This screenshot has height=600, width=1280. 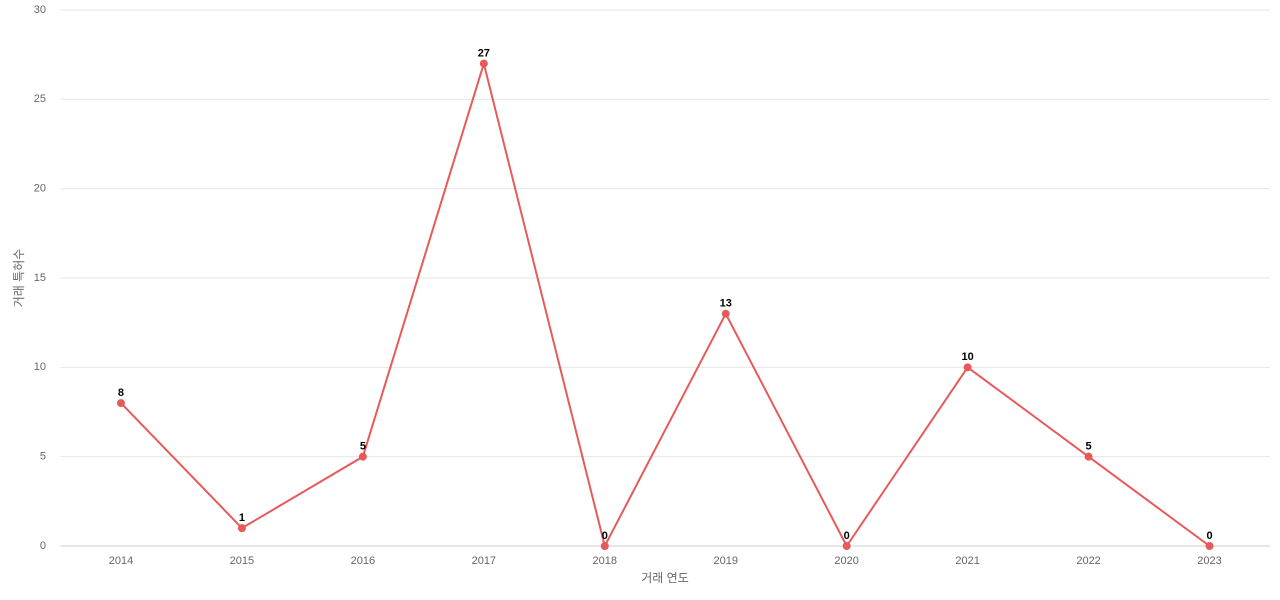 I want to click on x-tick-label: 2022, so click(x=1088, y=561).